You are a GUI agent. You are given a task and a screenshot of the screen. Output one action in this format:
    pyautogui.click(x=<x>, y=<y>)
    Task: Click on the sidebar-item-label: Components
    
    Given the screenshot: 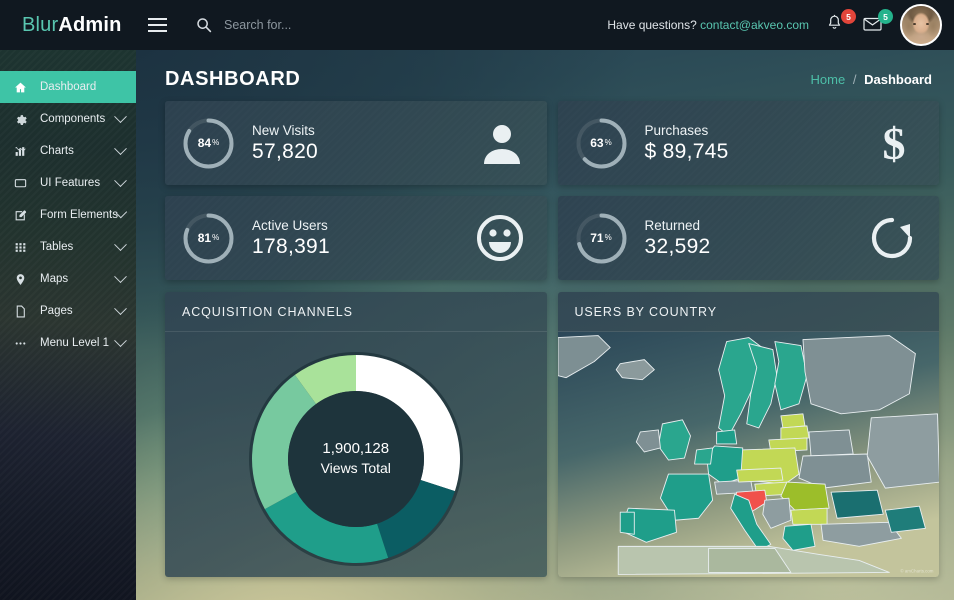 What is the action you would take?
    pyautogui.click(x=73, y=119)
    